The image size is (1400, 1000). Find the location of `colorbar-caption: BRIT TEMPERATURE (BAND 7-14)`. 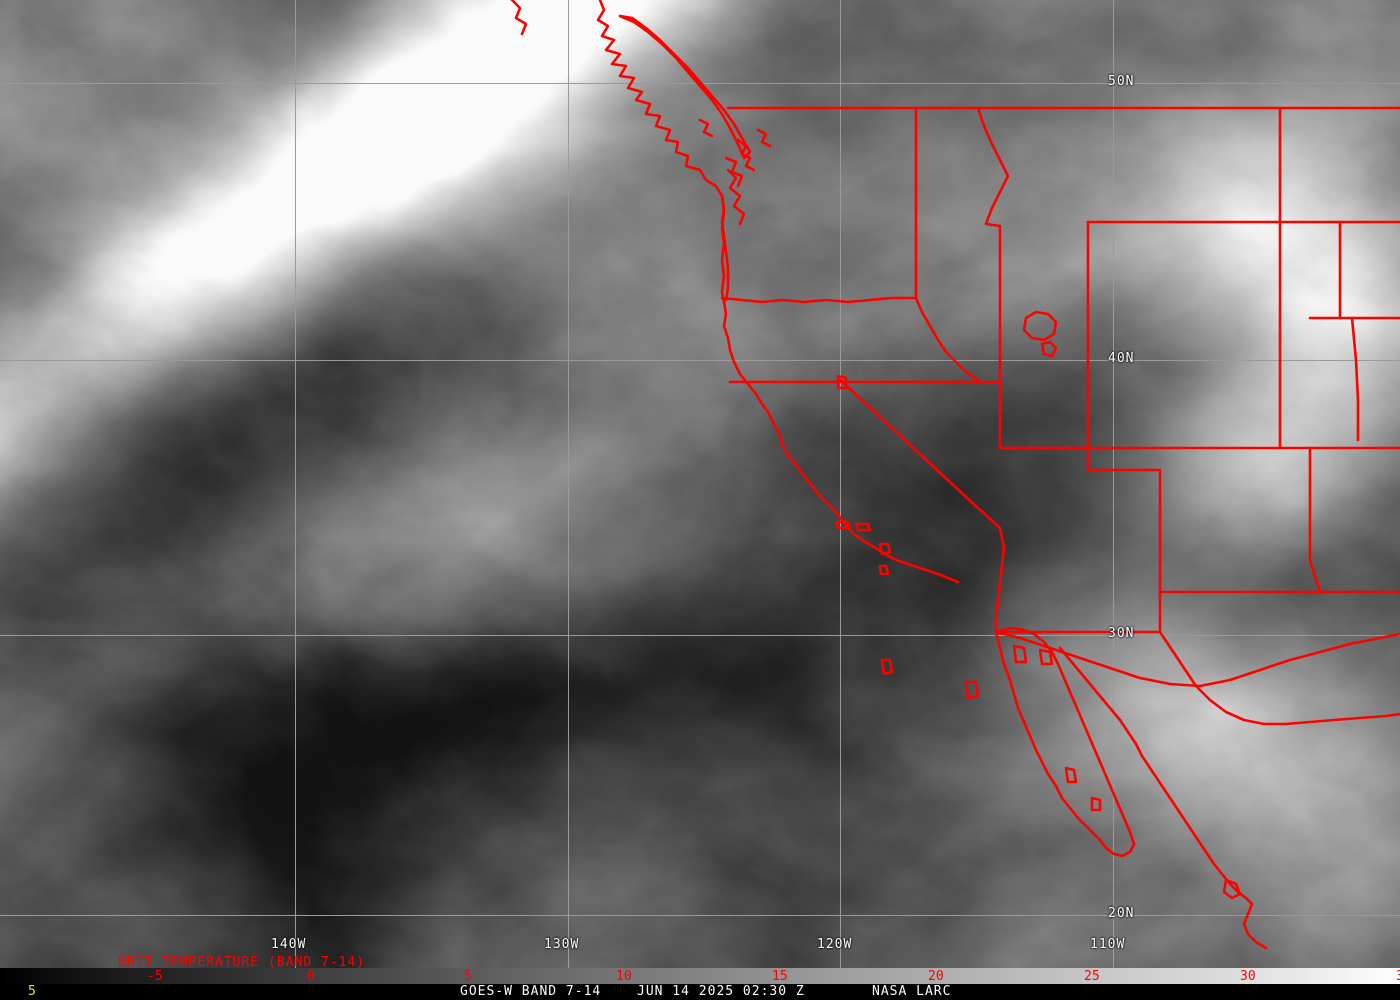

colorbar-caption: BRIT TEMPERATURE (BAND 7-14) is located at coordinates (242, 961).